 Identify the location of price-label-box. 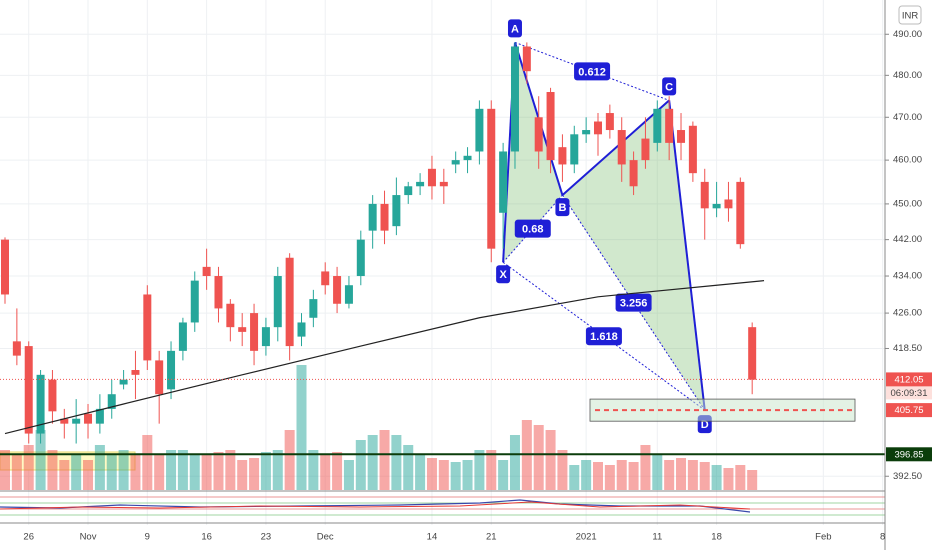
(909, 410).